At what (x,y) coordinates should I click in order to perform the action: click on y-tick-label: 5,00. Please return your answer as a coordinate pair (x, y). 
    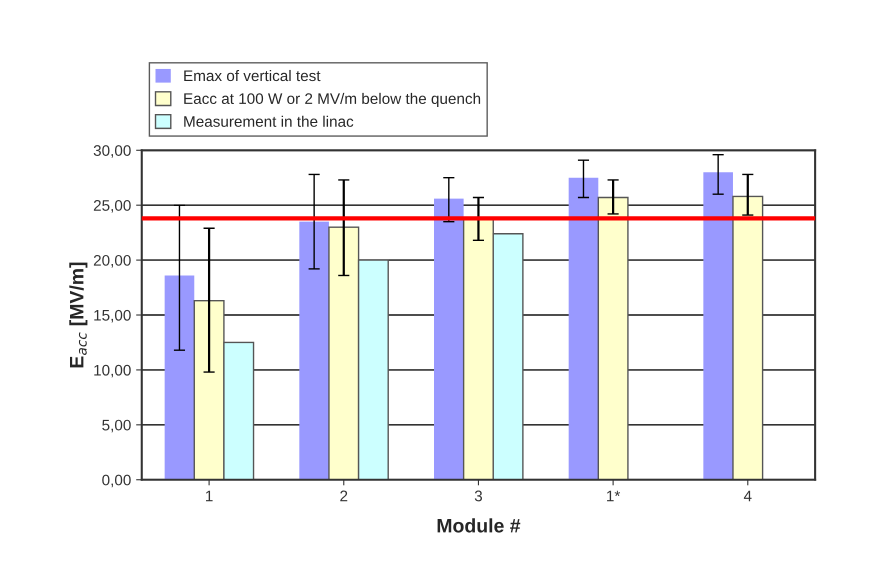
    Looking at the image, I should click on (116, 426).